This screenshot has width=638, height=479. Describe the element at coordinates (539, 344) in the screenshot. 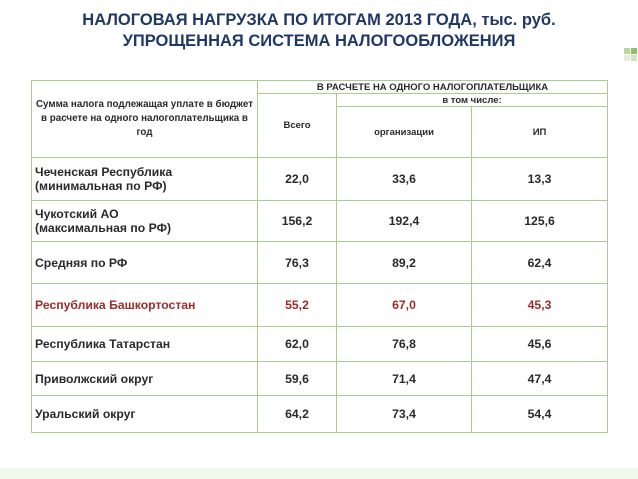

I see `cell-ip: 45,6` at that location.